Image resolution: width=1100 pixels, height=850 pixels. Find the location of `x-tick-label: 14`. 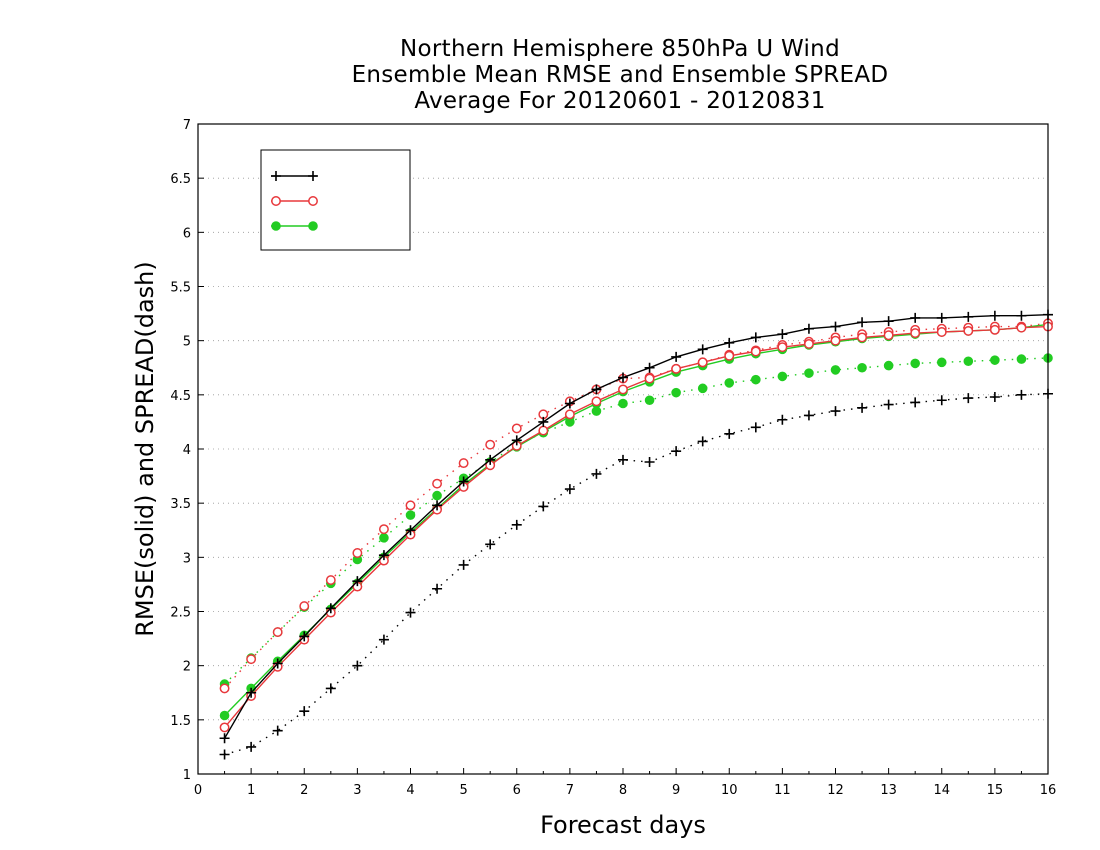

x-tick-label: 14 is located at coordinates (941, 790).